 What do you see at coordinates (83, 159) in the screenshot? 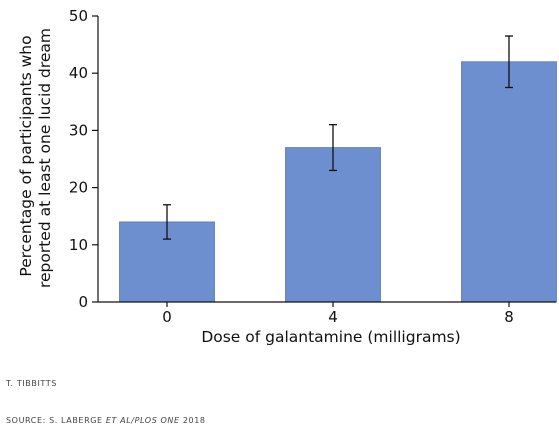
I see `y-ticks-group: 0 10 20 30 40 50` at bounding box center [83, 159].